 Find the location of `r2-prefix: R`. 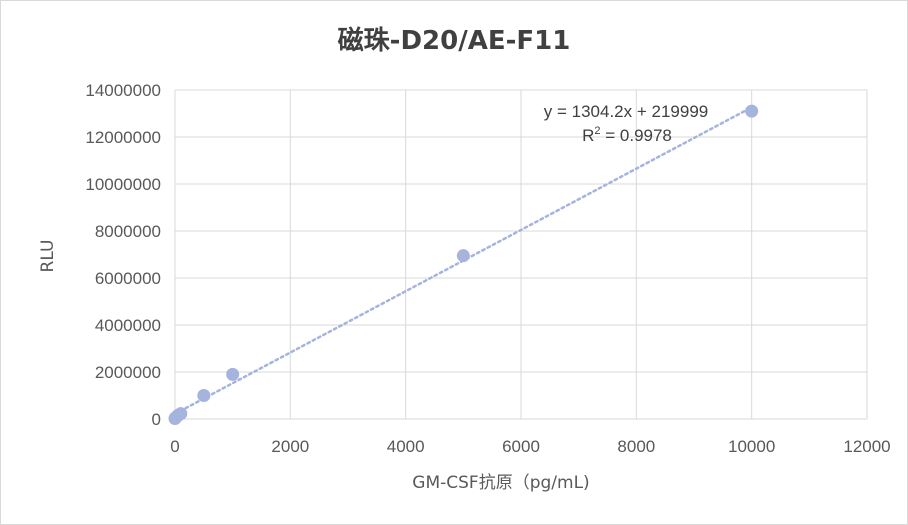

r2-prefix: R is located at coordinates (588, 135).